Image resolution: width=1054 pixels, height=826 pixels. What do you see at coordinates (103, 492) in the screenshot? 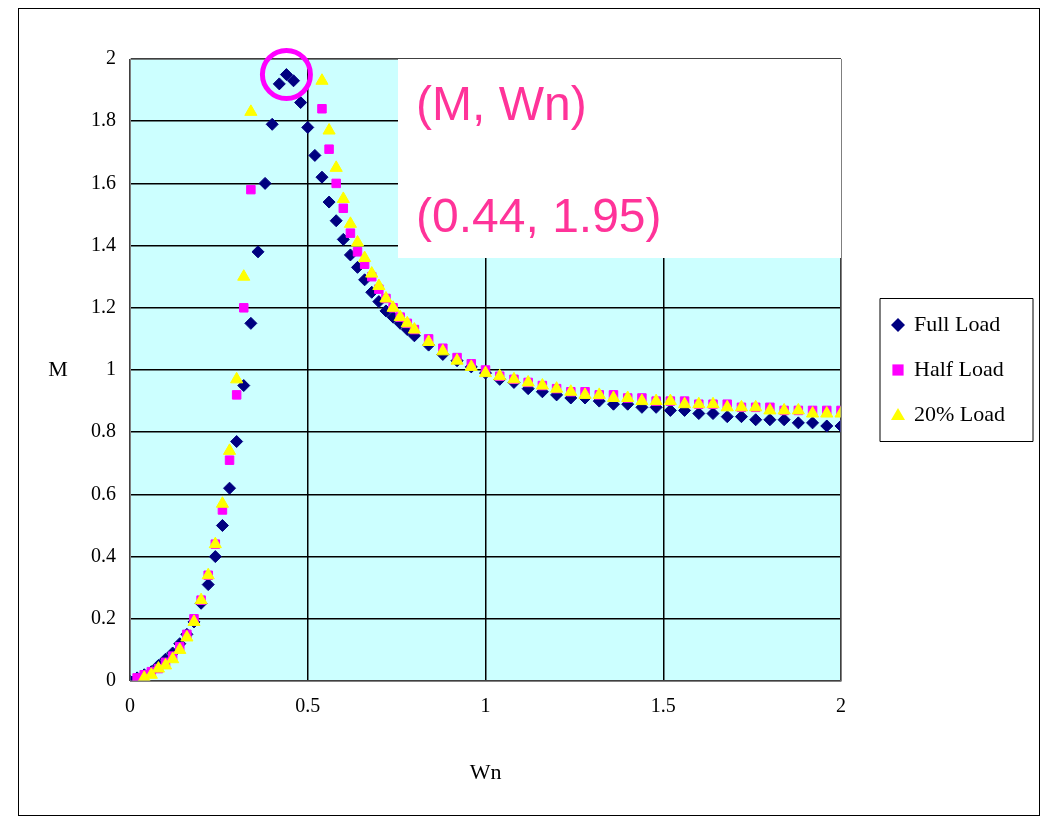
I see `y-tick-label: 0.6` at bounding box center [103, 492].